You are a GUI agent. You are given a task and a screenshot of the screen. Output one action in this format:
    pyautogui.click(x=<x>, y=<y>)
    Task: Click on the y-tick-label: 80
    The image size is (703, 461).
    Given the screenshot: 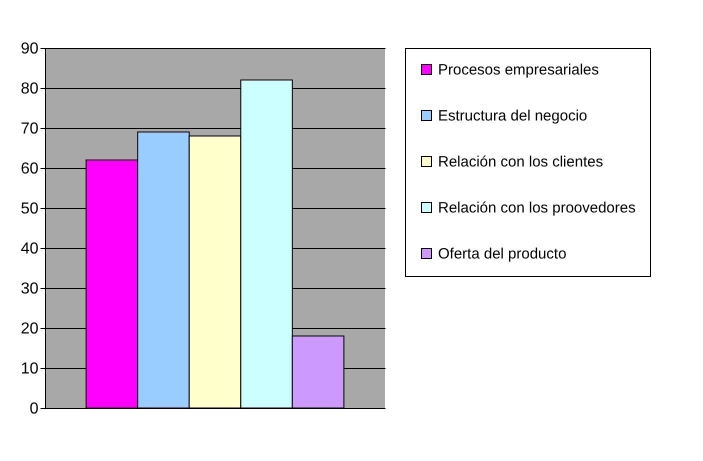 What is the action you would take?
    pyautogui.click(x=29, y=89)
    